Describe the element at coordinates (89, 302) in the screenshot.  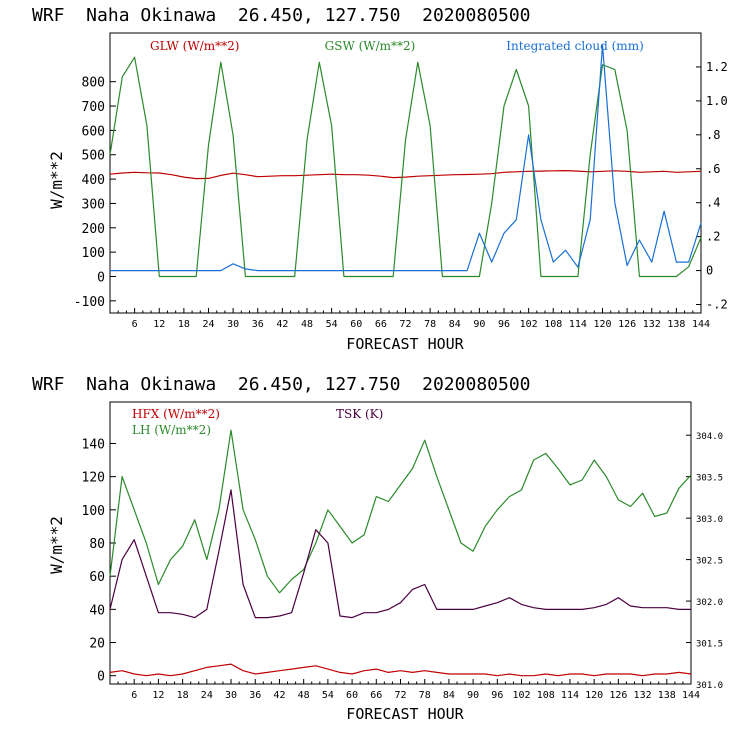
I see `y-tick-label: -100` at that location.